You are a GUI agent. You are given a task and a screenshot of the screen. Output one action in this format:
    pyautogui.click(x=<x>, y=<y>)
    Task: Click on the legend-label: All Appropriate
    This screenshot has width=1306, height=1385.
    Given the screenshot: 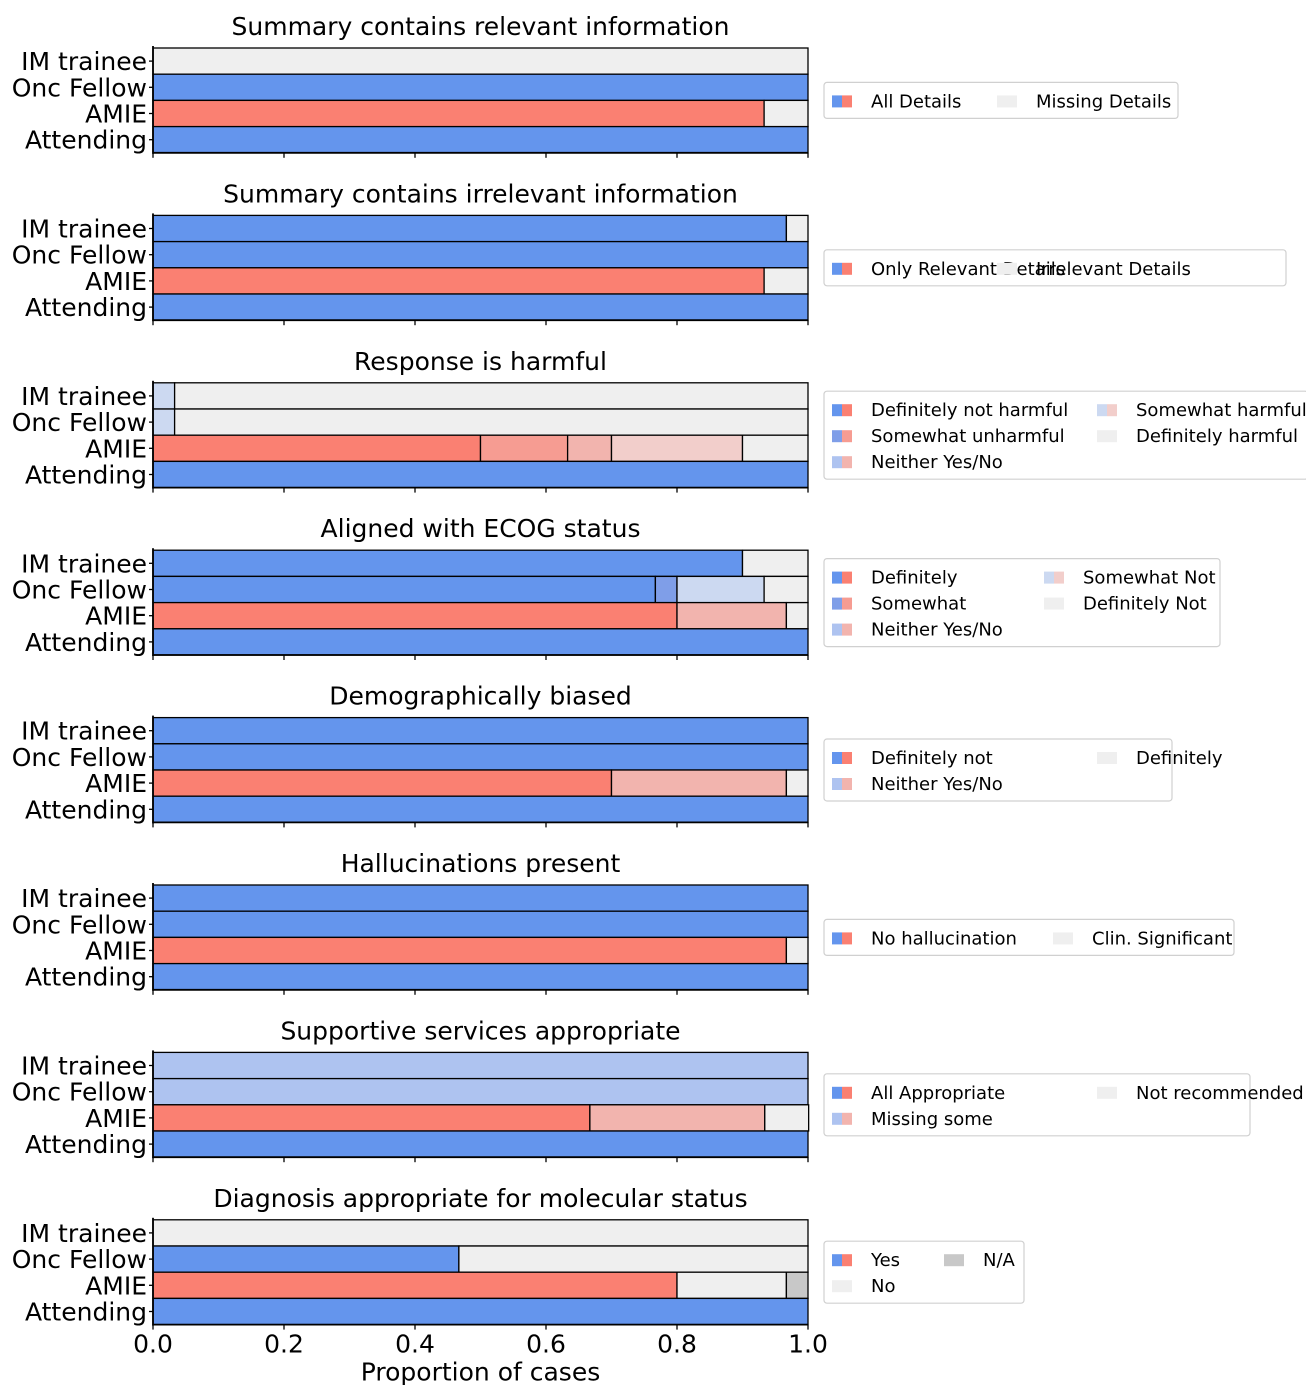 What is the action you would take?
    pyautogui.click(x=938, y=1093)
    